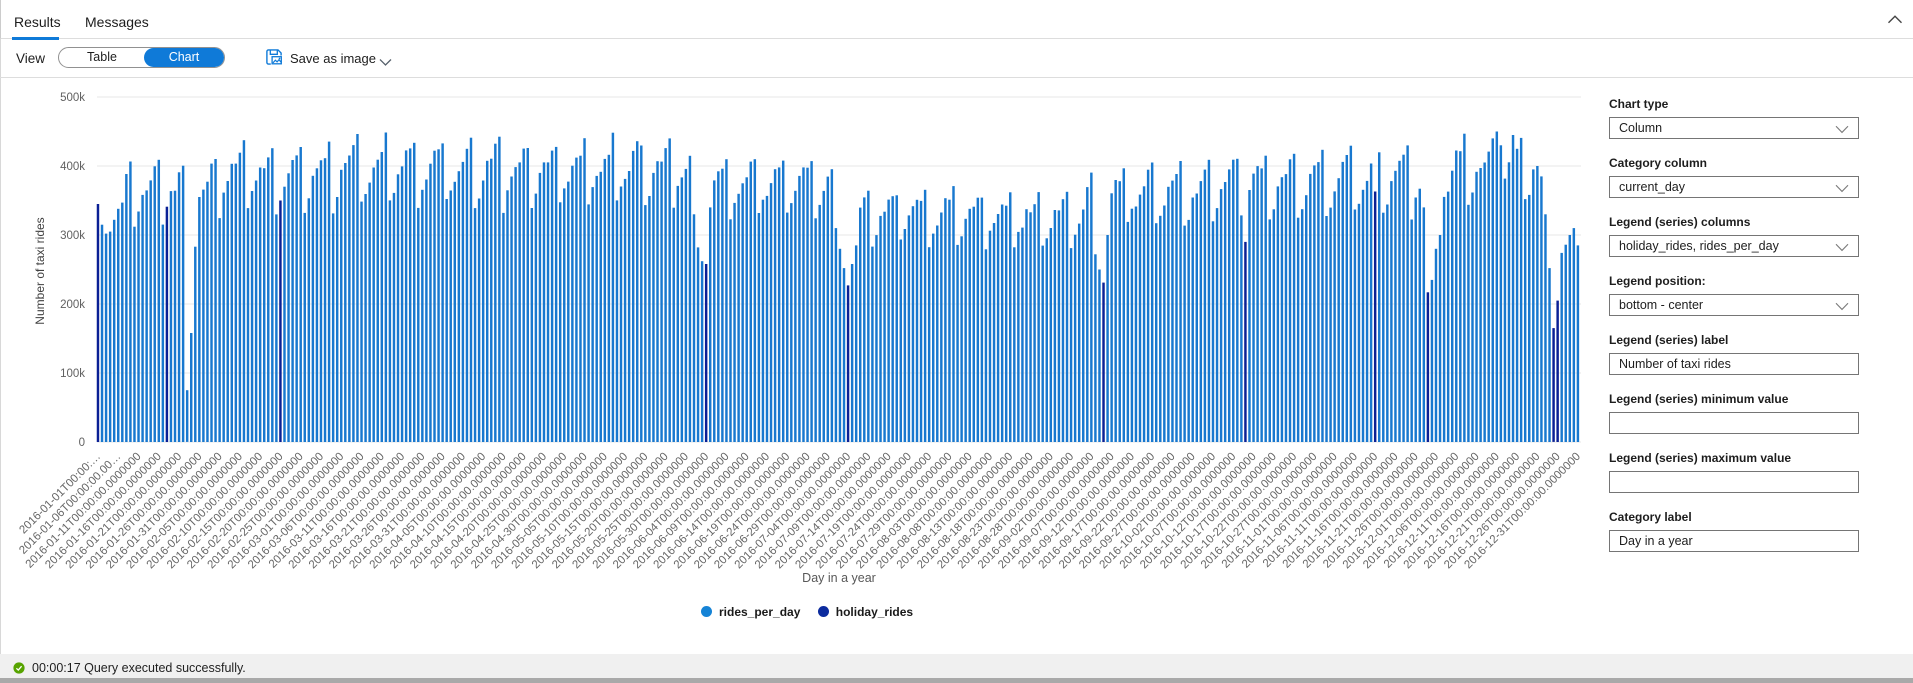 The height and width of the screenshot is (683, 1913). I want to click on svg-text: 500k, so click(72, 98).